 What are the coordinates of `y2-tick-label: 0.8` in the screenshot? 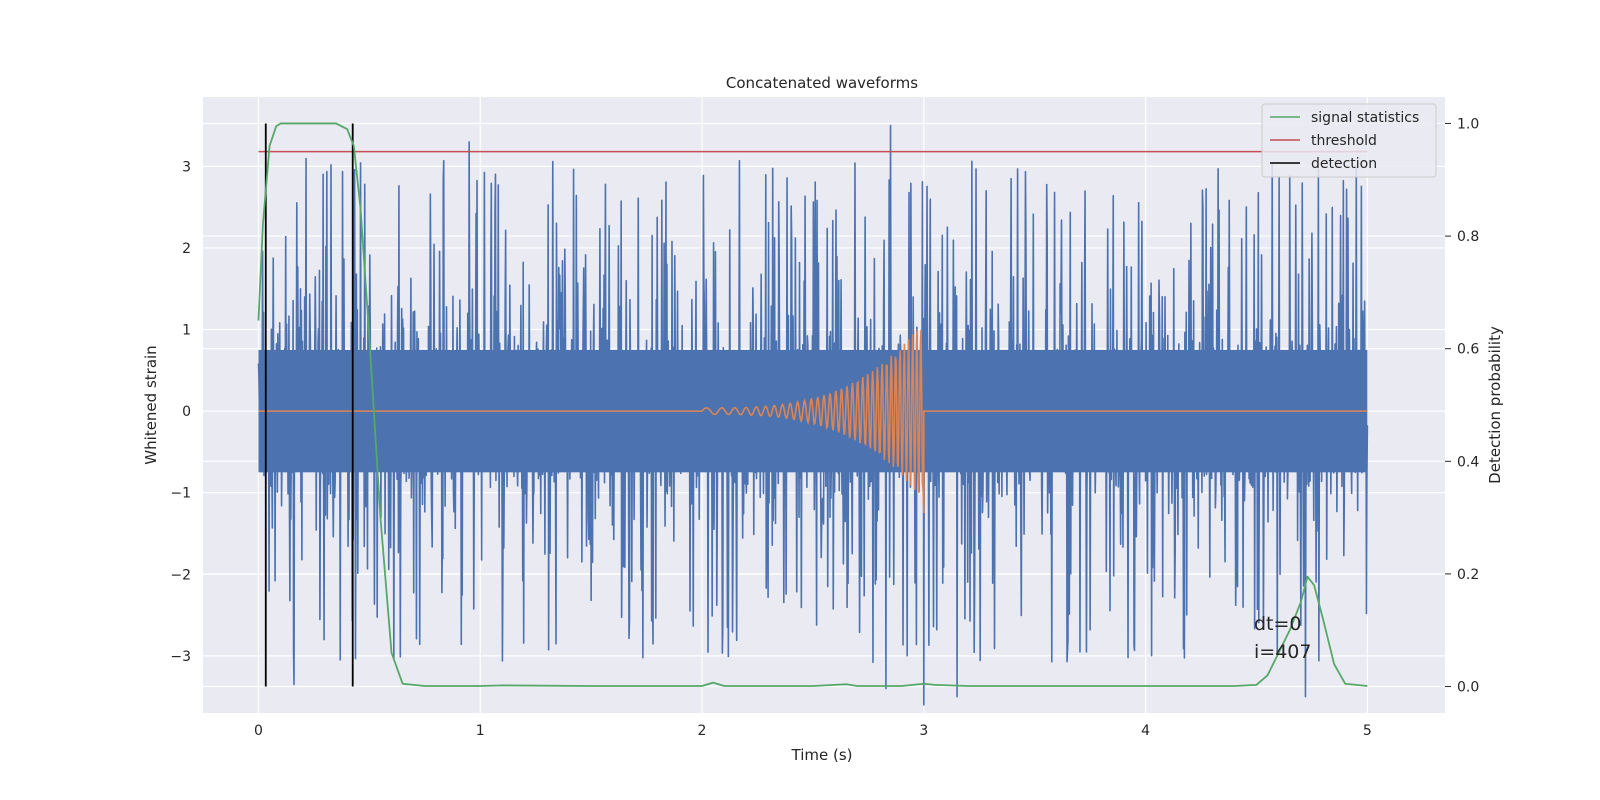 It's located at (1468, 237).